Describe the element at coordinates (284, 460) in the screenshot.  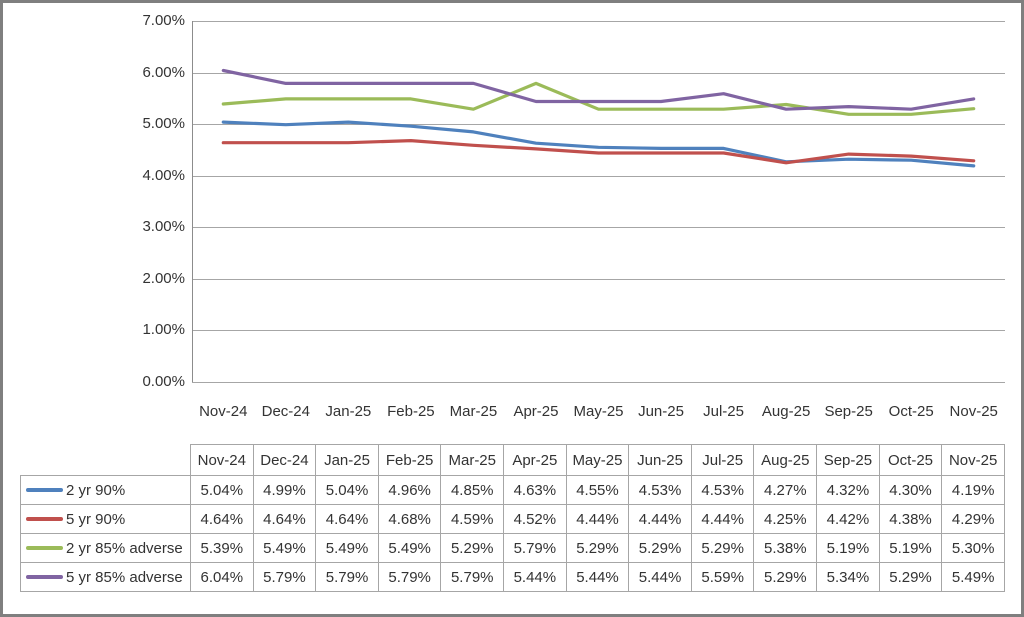
I see `column-header-cell: Dec-24` at that location.